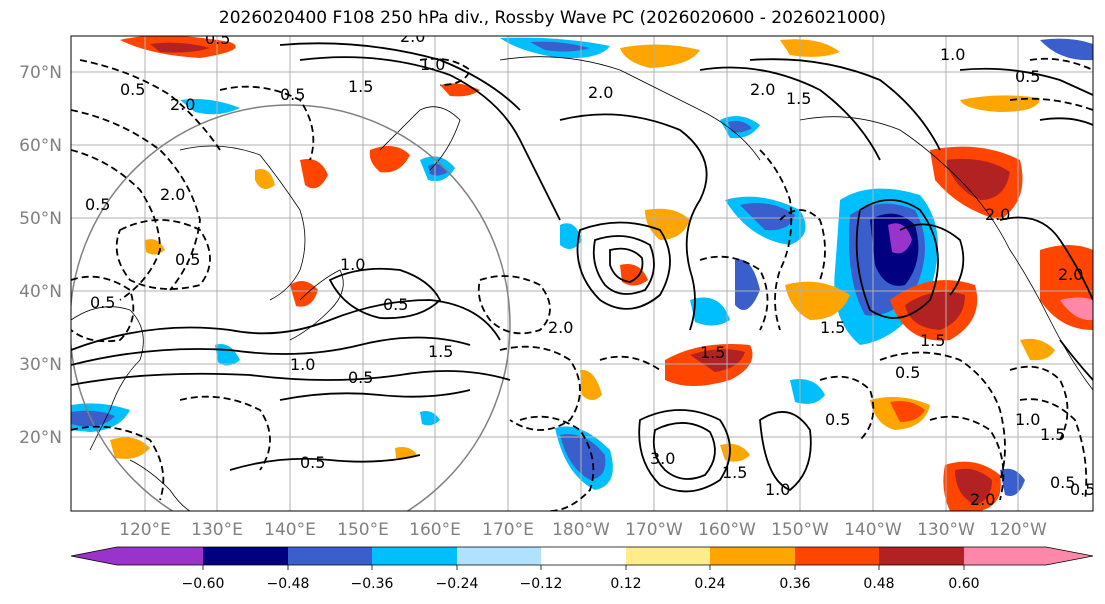 Image resolution: width=1105 pixels, height=604 pixels. Describe the element at coordinates (40, 73) in the screenshot. I see `lat-label: 70°N` at that location.